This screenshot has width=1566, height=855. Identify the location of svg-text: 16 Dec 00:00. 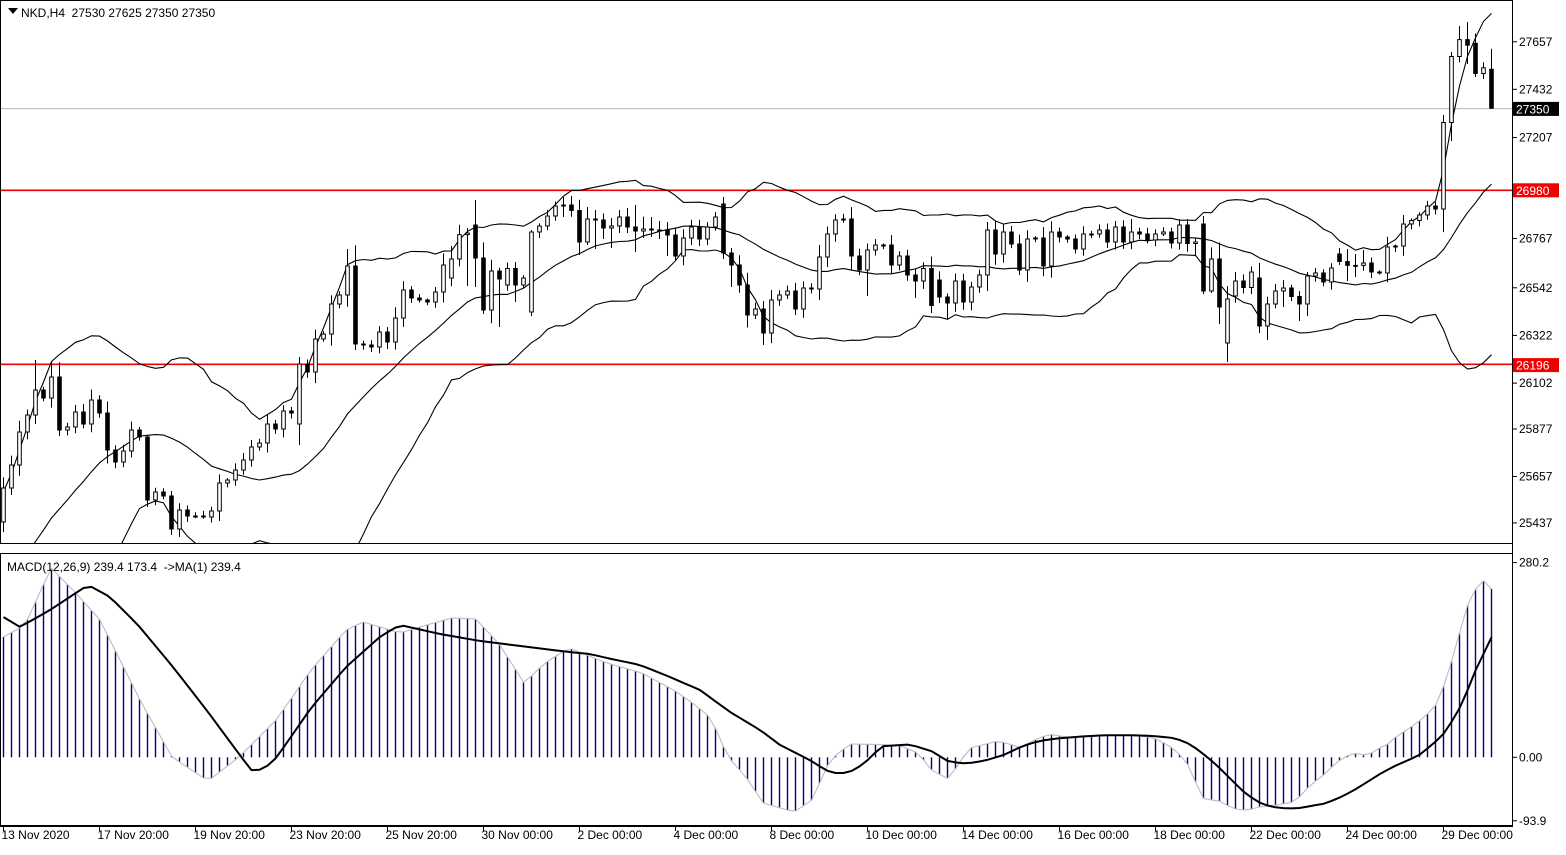
(1094, 835).